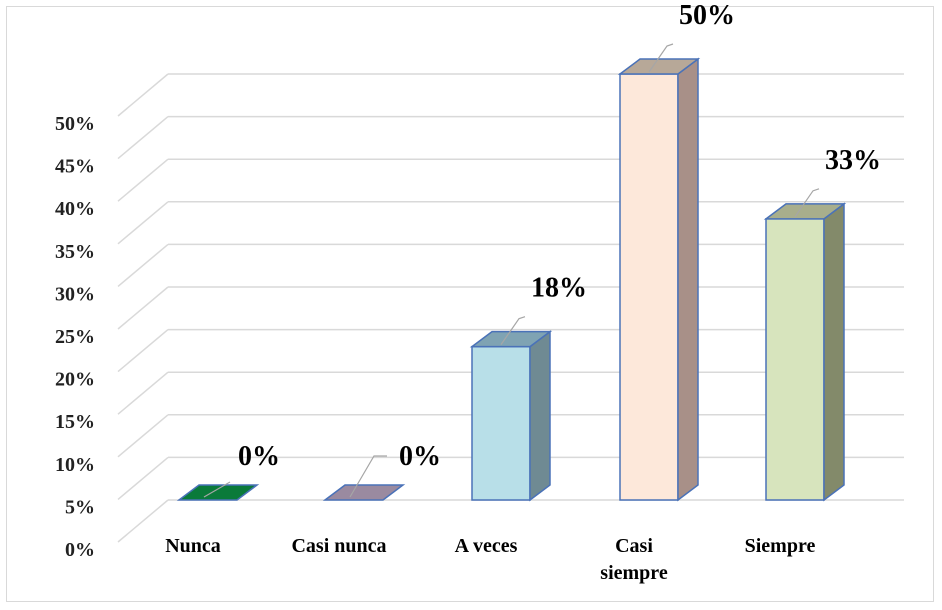 The image size is (942, 610). What do you see at coordinates (780, 546) in the screenshot?
I see `x-category-label: Siempre` at bounding box center [780, 546].